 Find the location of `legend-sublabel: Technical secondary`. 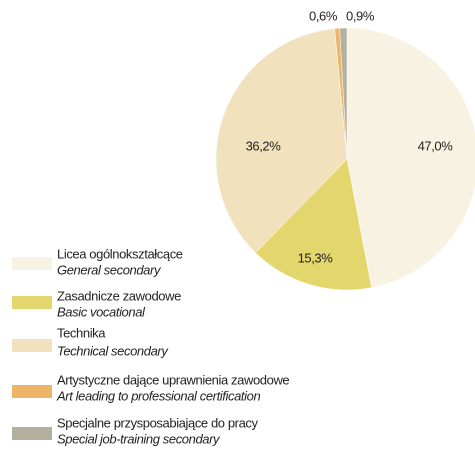

legend-sublabel: Technical secondary is located at coordinates (113, 350).